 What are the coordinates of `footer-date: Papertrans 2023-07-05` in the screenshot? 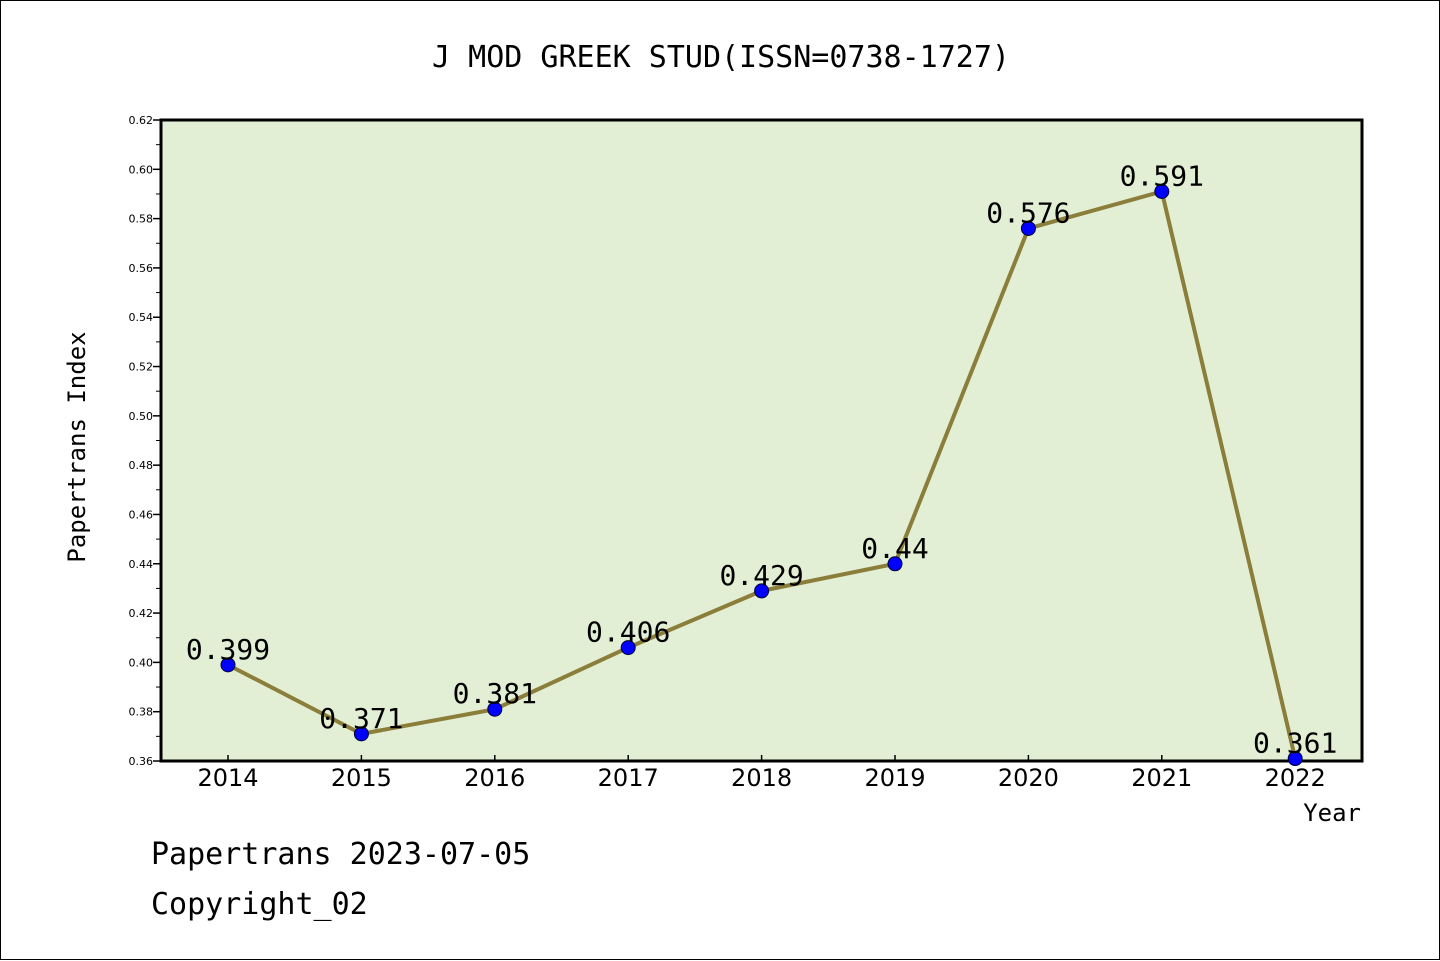 It's located at (341, 854).